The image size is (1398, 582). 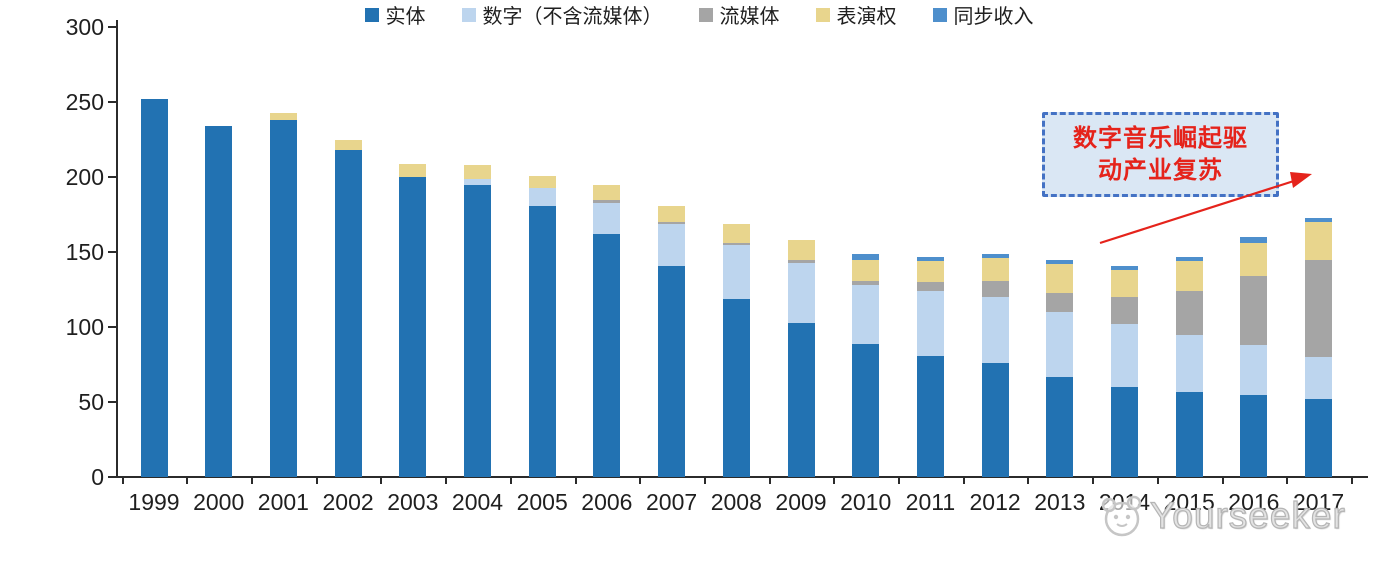 What do you see at coordinates (84, 327) in the screenshot?
I see `y-axis-label: 100` at bounding box center [84, 327].